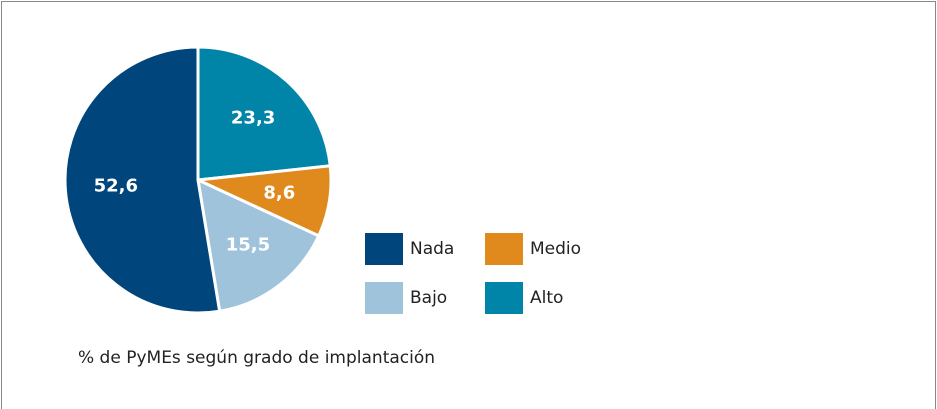  What do you see at coordinates (428, 298) in the screenshot?
I see `legend-label: Bajo` at bounding box center [428, 298].